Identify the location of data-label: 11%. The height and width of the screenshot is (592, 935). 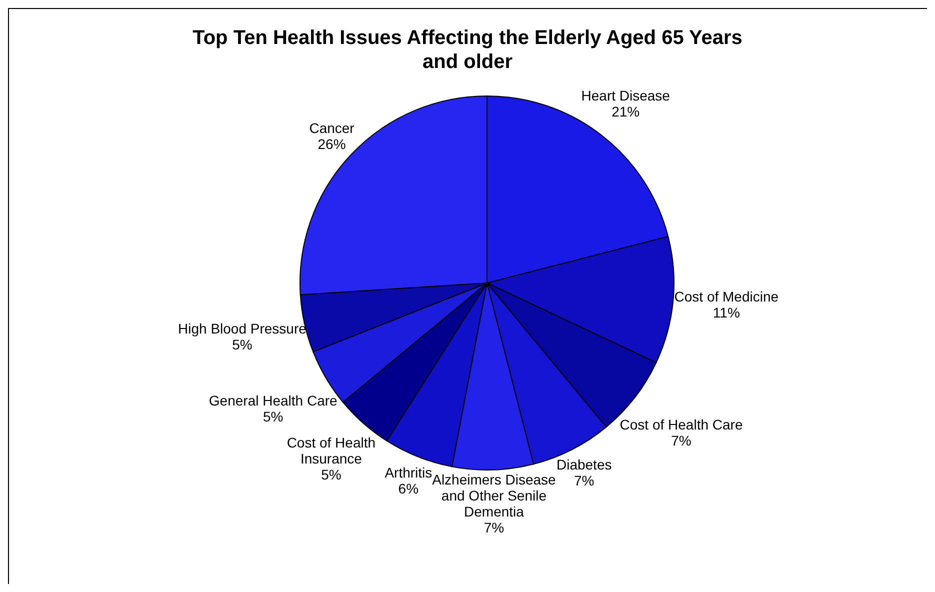
(726, 312).